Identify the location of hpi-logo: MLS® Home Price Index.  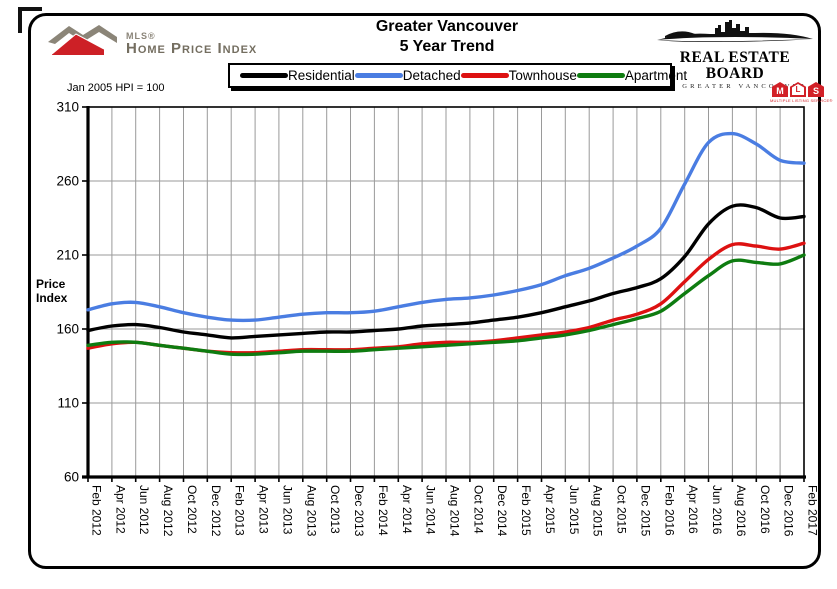
(151, 40).